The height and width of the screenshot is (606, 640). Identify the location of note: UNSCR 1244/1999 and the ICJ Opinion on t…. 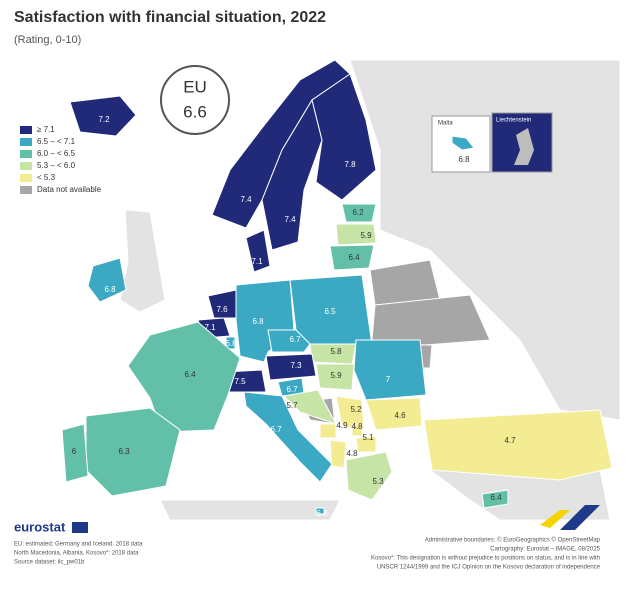
(489, 568).